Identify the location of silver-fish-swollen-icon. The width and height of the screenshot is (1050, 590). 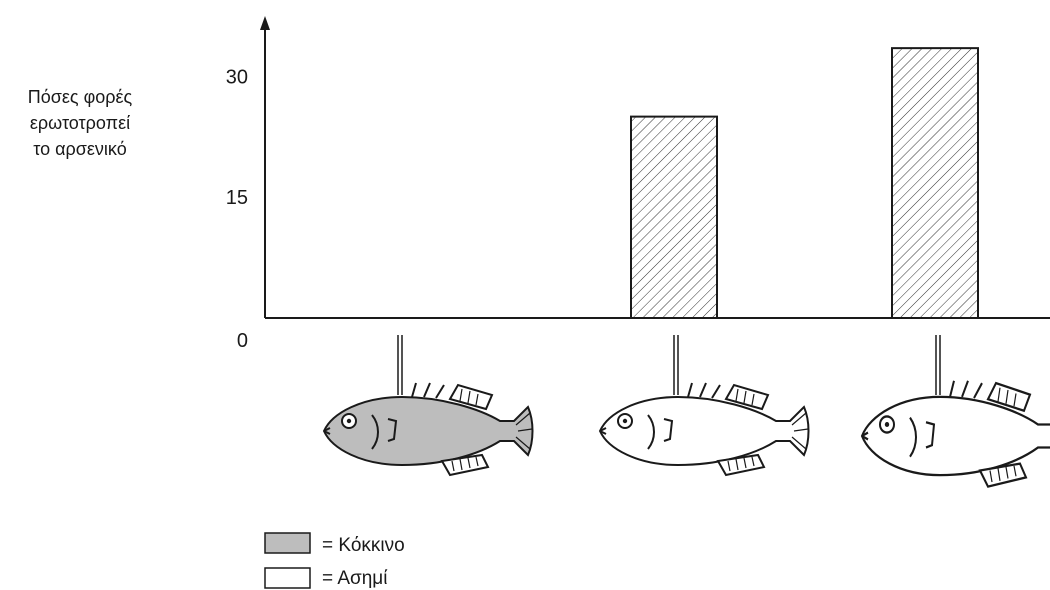
(955, 411).